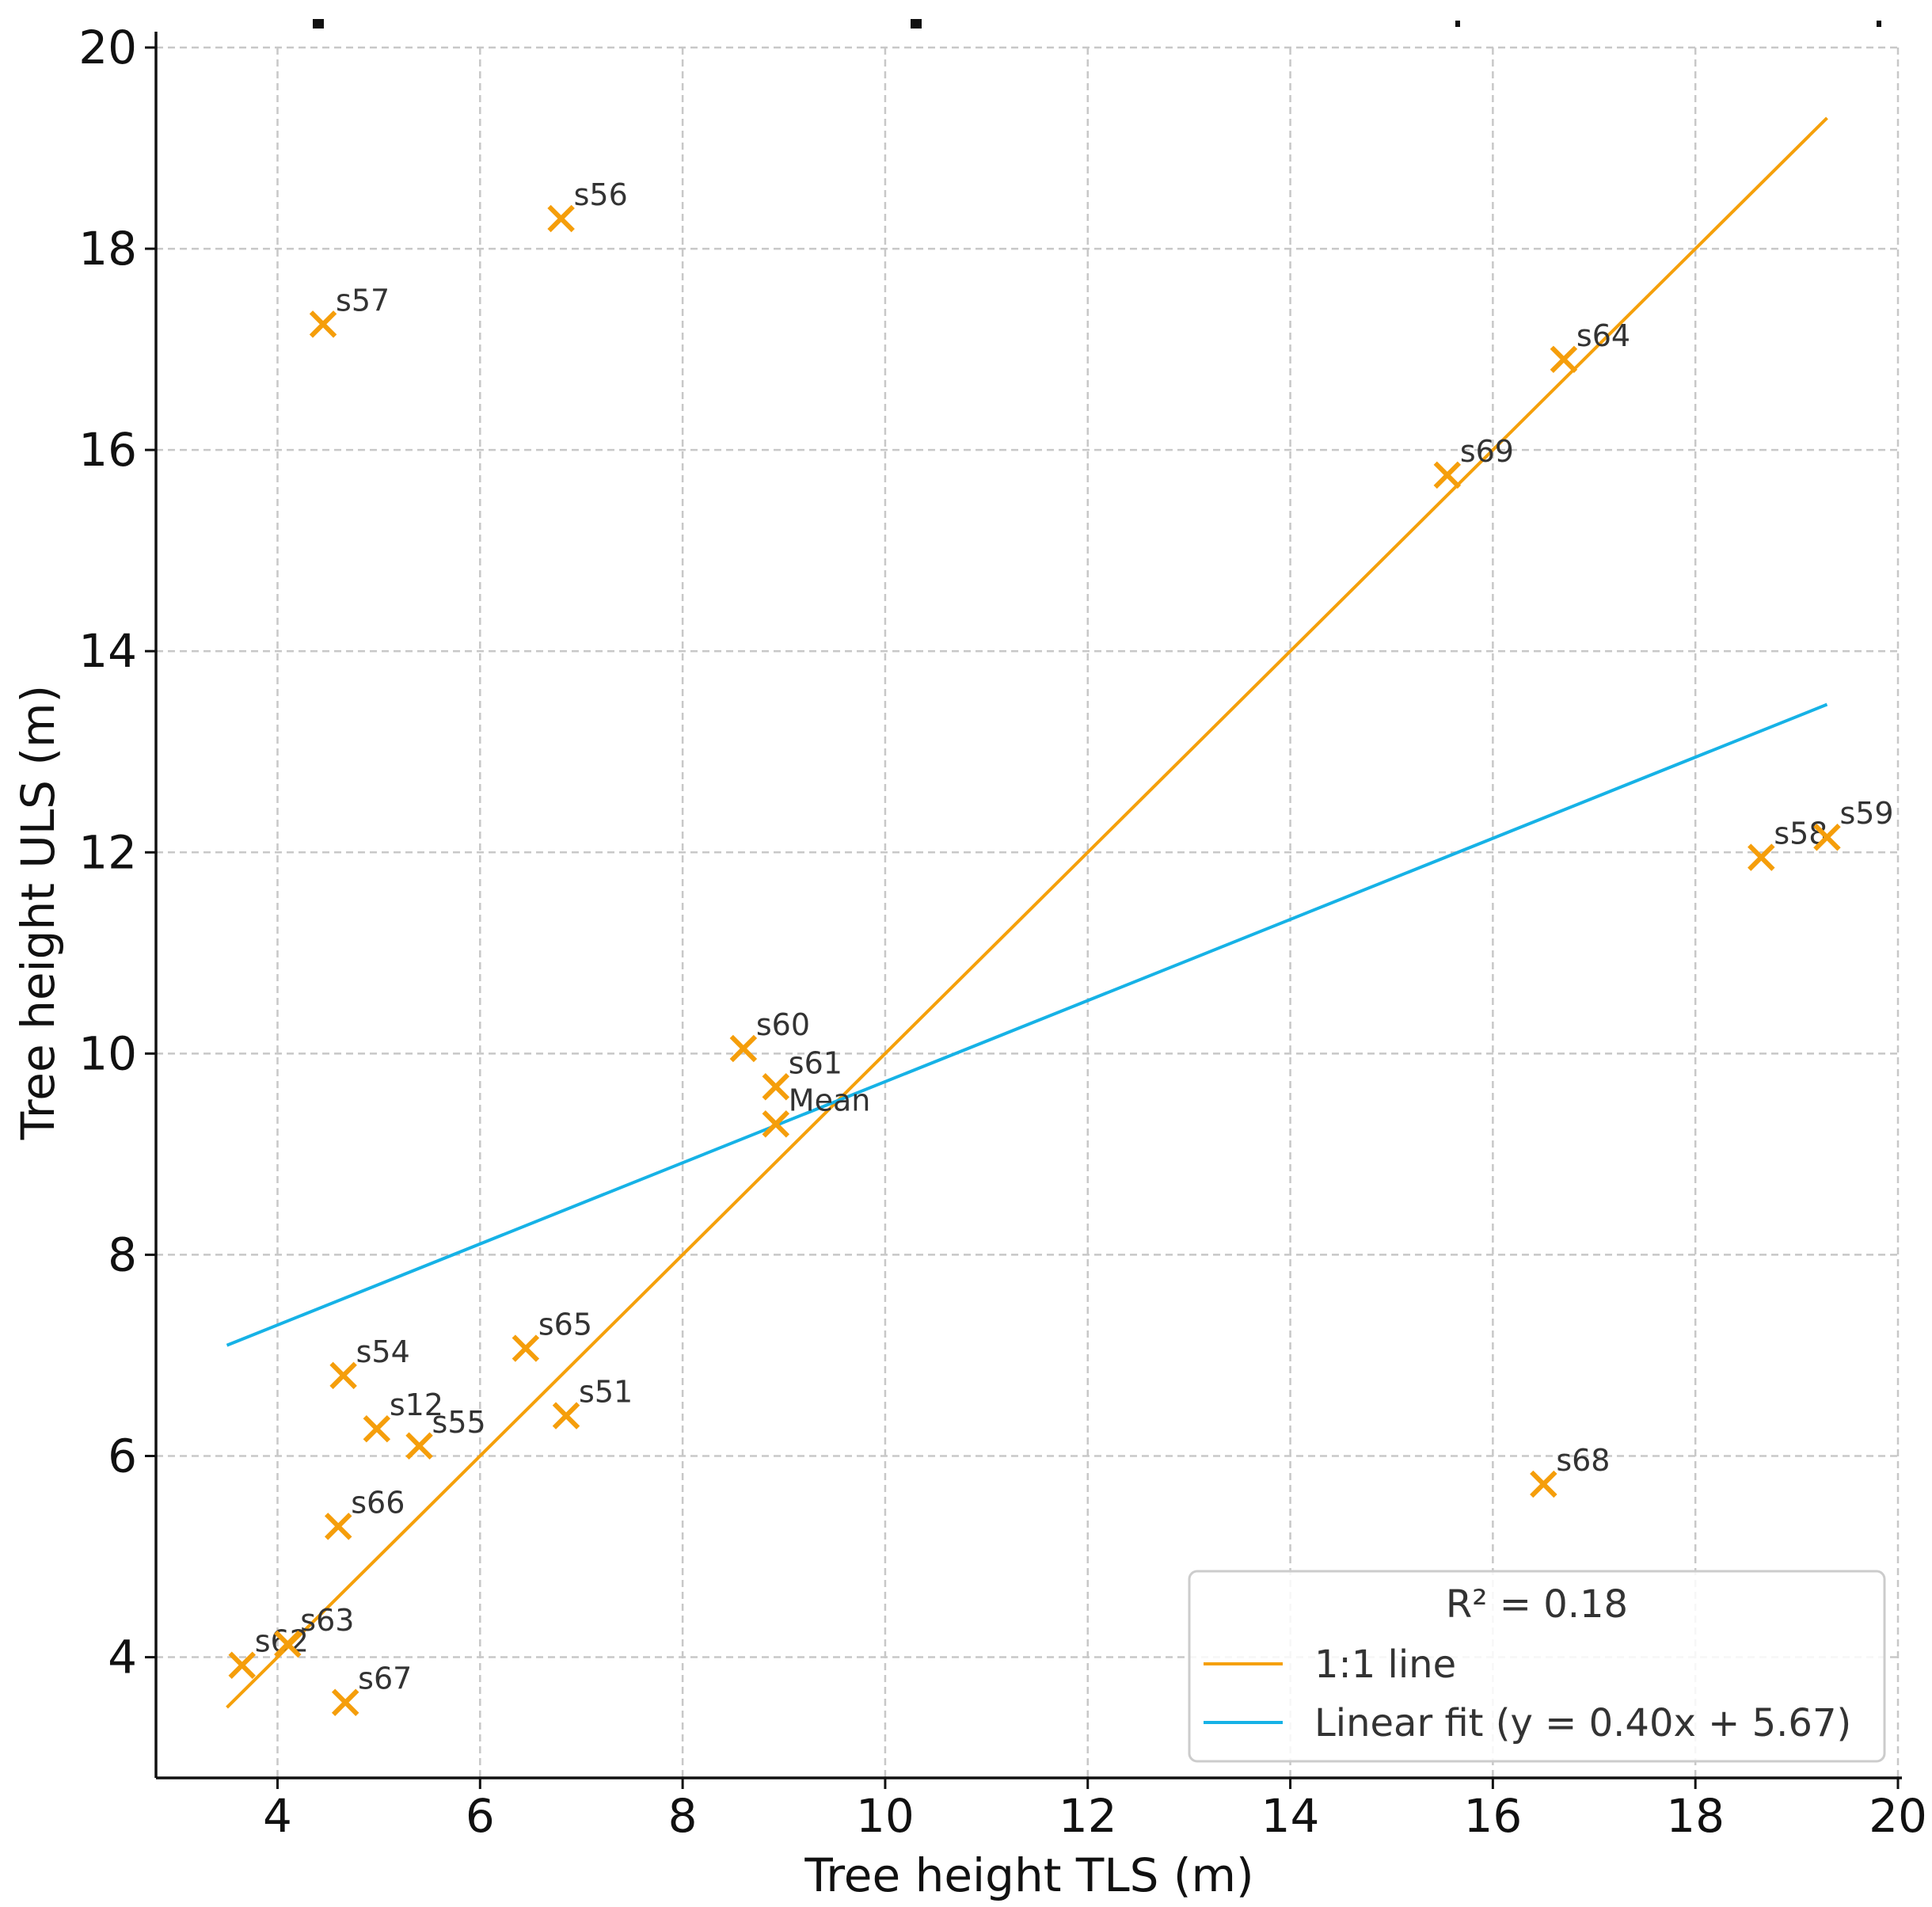 This screenshot has width=1932, height=1907. Describe the element at coordinates (288, 1644) in the screenshot. I see `point-marker-s63` at that location.